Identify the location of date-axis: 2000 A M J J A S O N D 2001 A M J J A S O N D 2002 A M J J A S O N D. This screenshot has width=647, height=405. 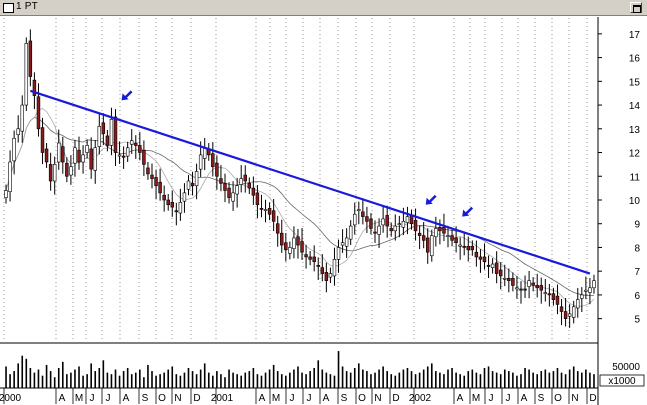
(298, 396).